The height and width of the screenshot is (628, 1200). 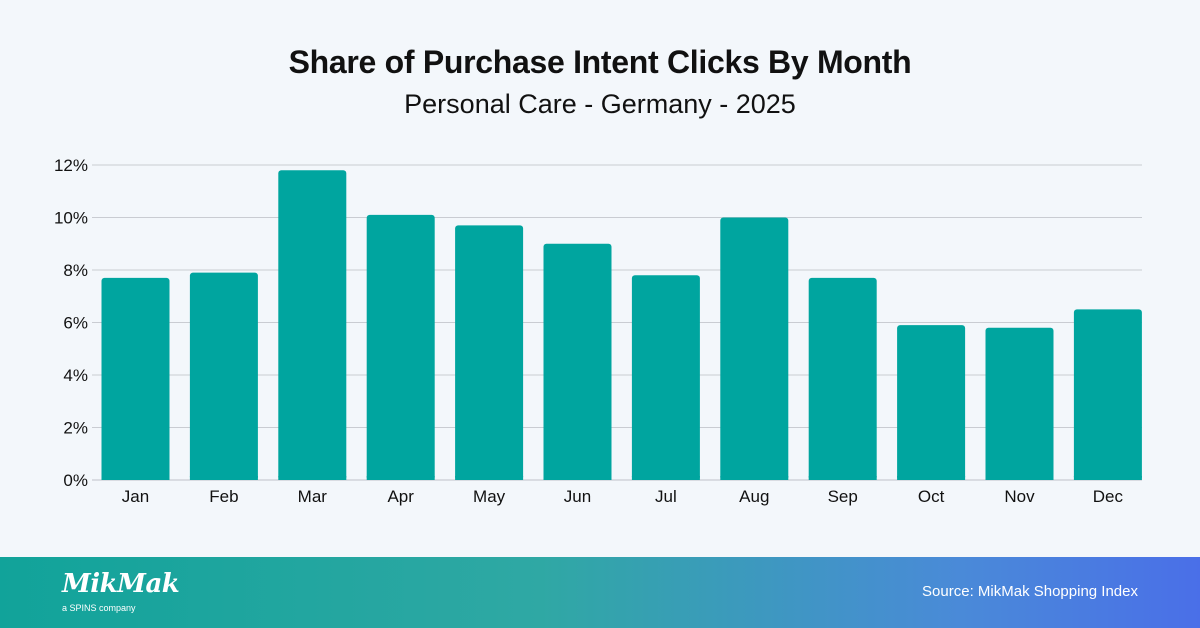 I want to click on y-tick-label: 2%, so click(x=75, y=428).